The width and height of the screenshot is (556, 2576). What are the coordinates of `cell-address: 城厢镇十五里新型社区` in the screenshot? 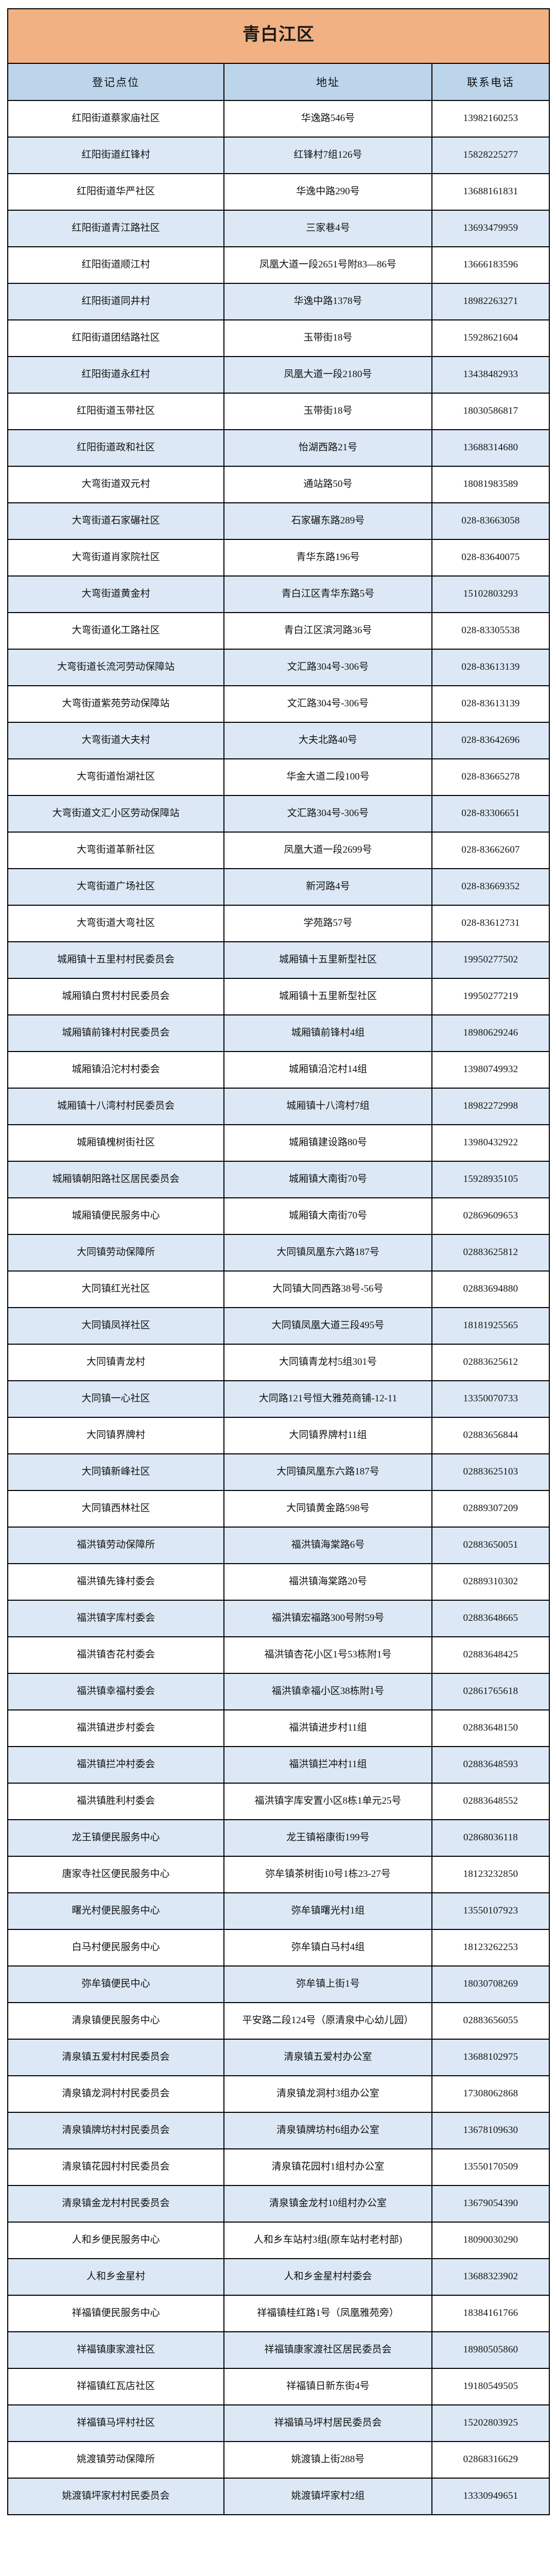 It's located at (327, 996).